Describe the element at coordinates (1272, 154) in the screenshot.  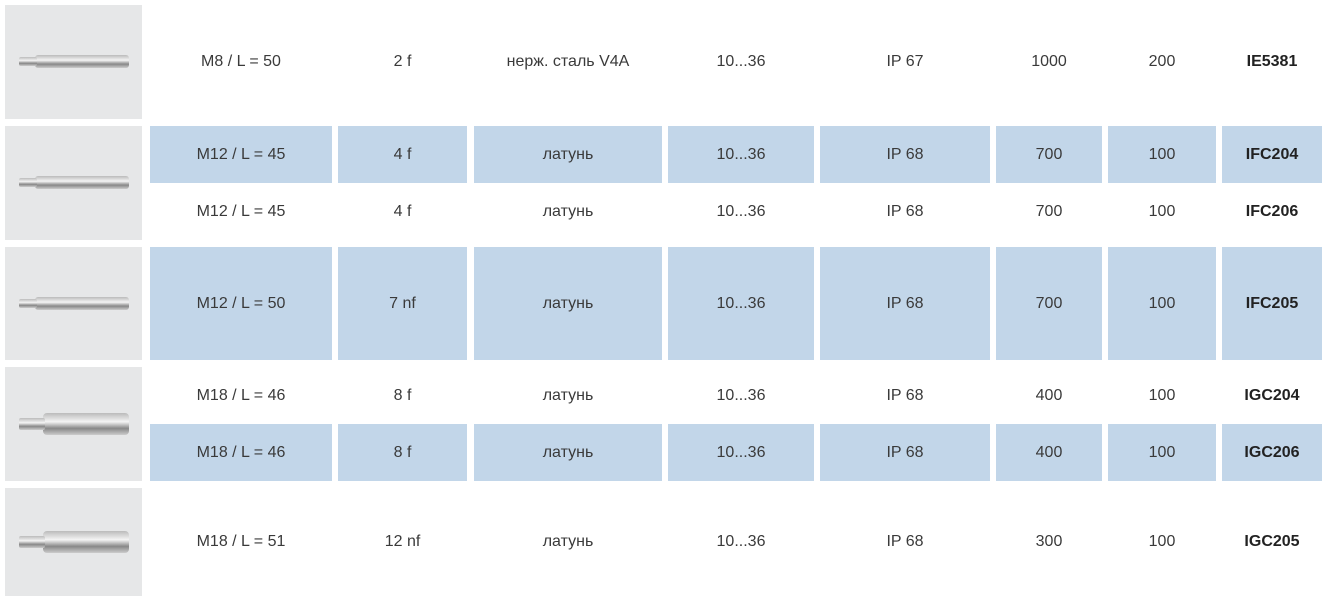
I see `article-code: IFC204` at that location.